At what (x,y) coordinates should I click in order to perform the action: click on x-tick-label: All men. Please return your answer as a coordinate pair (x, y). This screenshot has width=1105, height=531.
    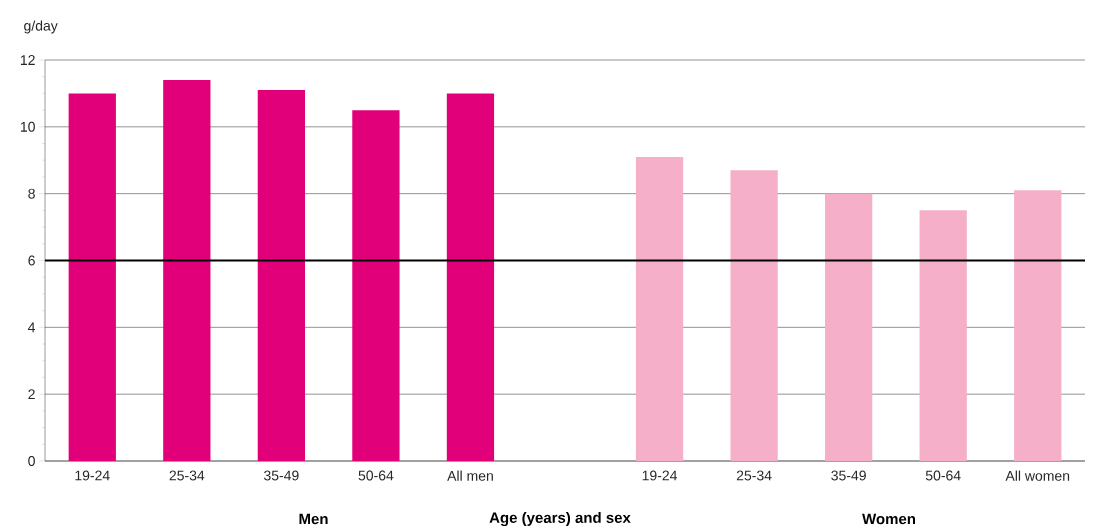
    Looking at the image, I should click on (470, 475).